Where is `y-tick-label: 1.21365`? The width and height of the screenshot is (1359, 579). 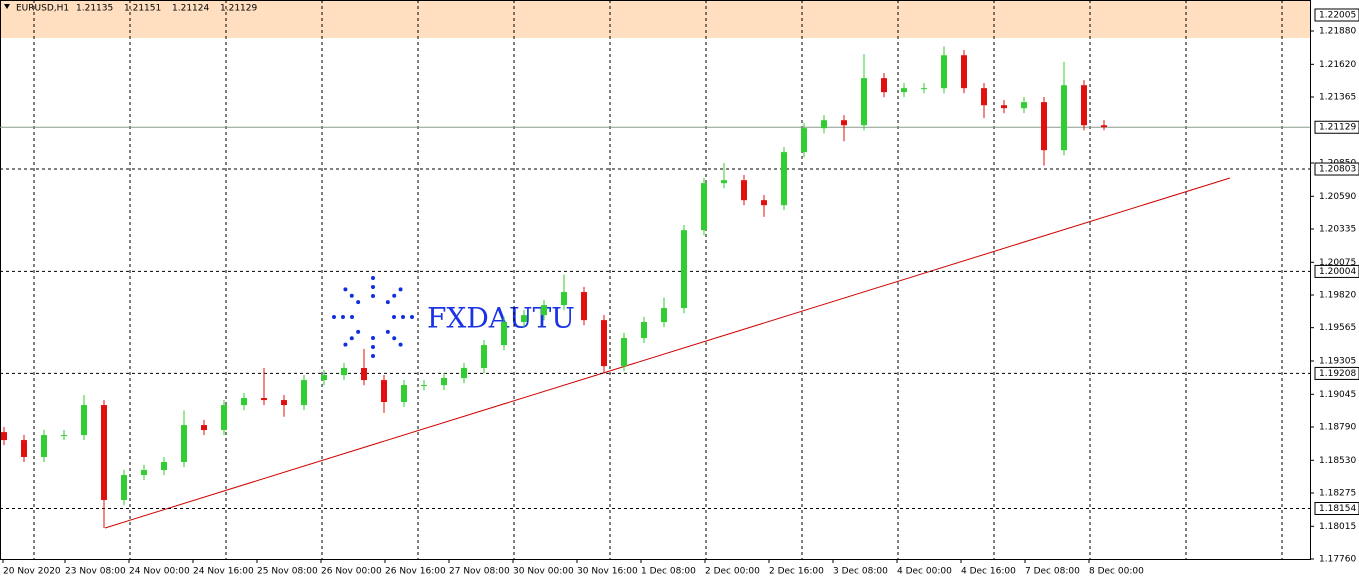 y-tick-label: 1.21365 is located at coordinates (1337, 98).